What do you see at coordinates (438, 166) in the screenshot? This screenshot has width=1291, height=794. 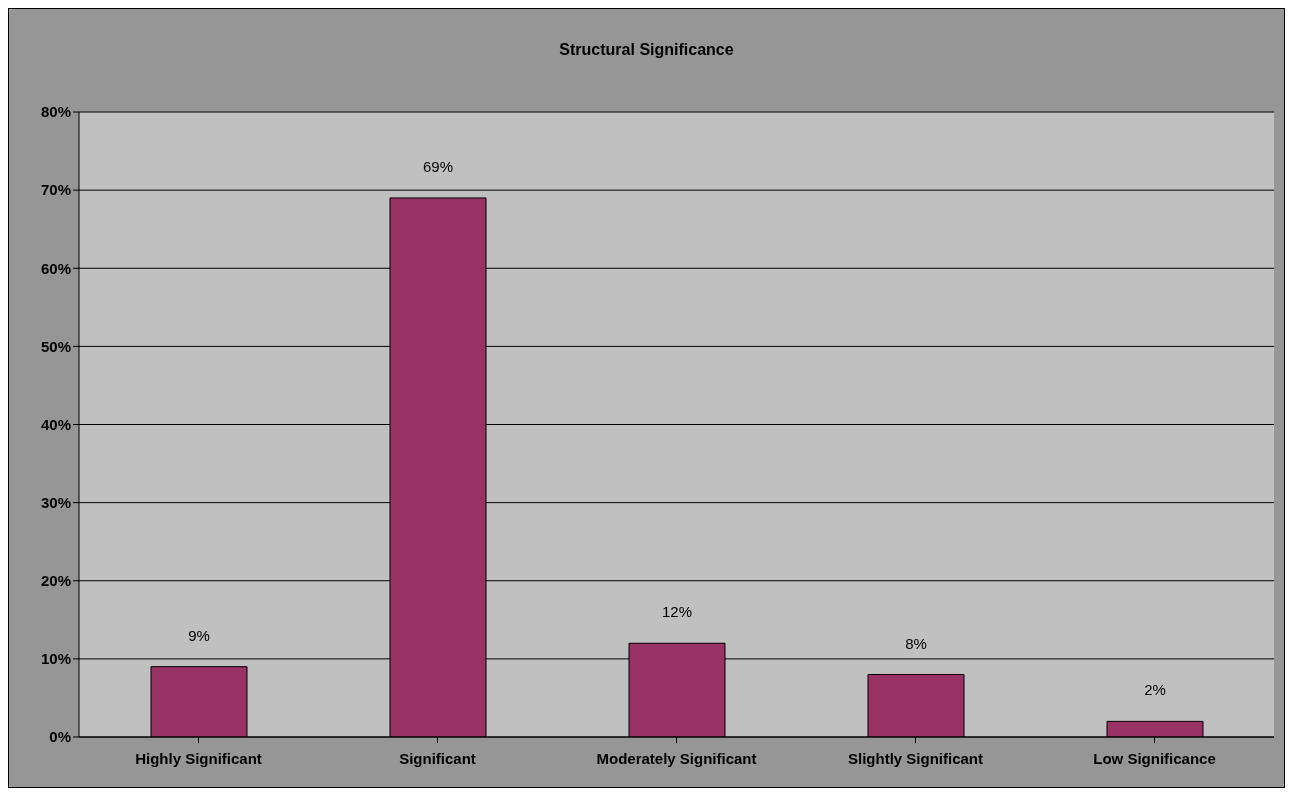 I see `data-label: 69%` at bounding box center [438, 166].